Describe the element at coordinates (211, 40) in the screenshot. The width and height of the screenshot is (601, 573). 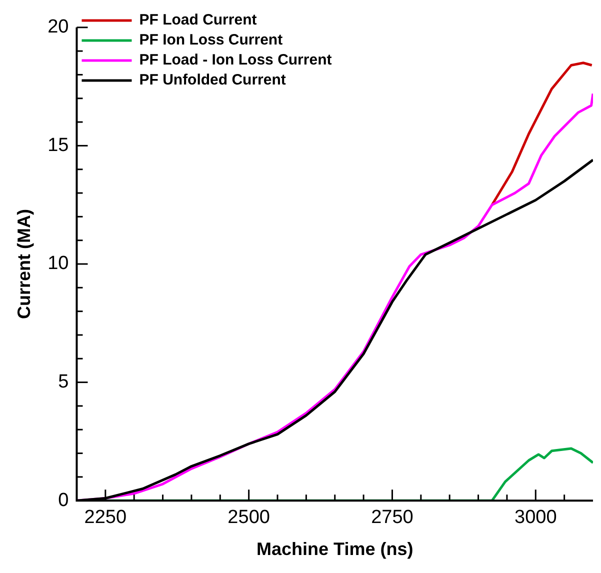
I see `legend-label: PF Ion Loss Current` at that location.